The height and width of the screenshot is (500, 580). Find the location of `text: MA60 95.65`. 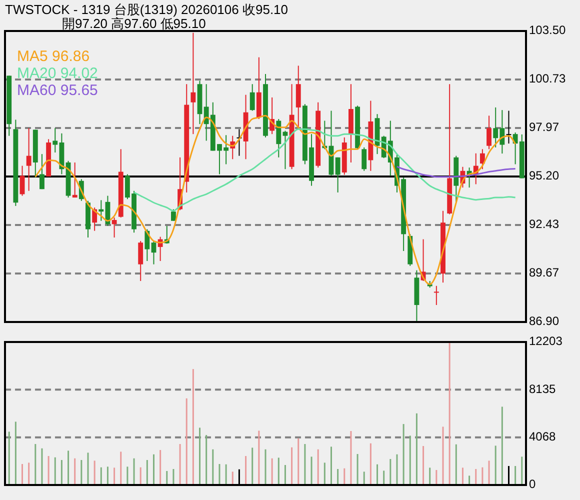

text: MA60 95.65 is located at coordinates (57, 90).